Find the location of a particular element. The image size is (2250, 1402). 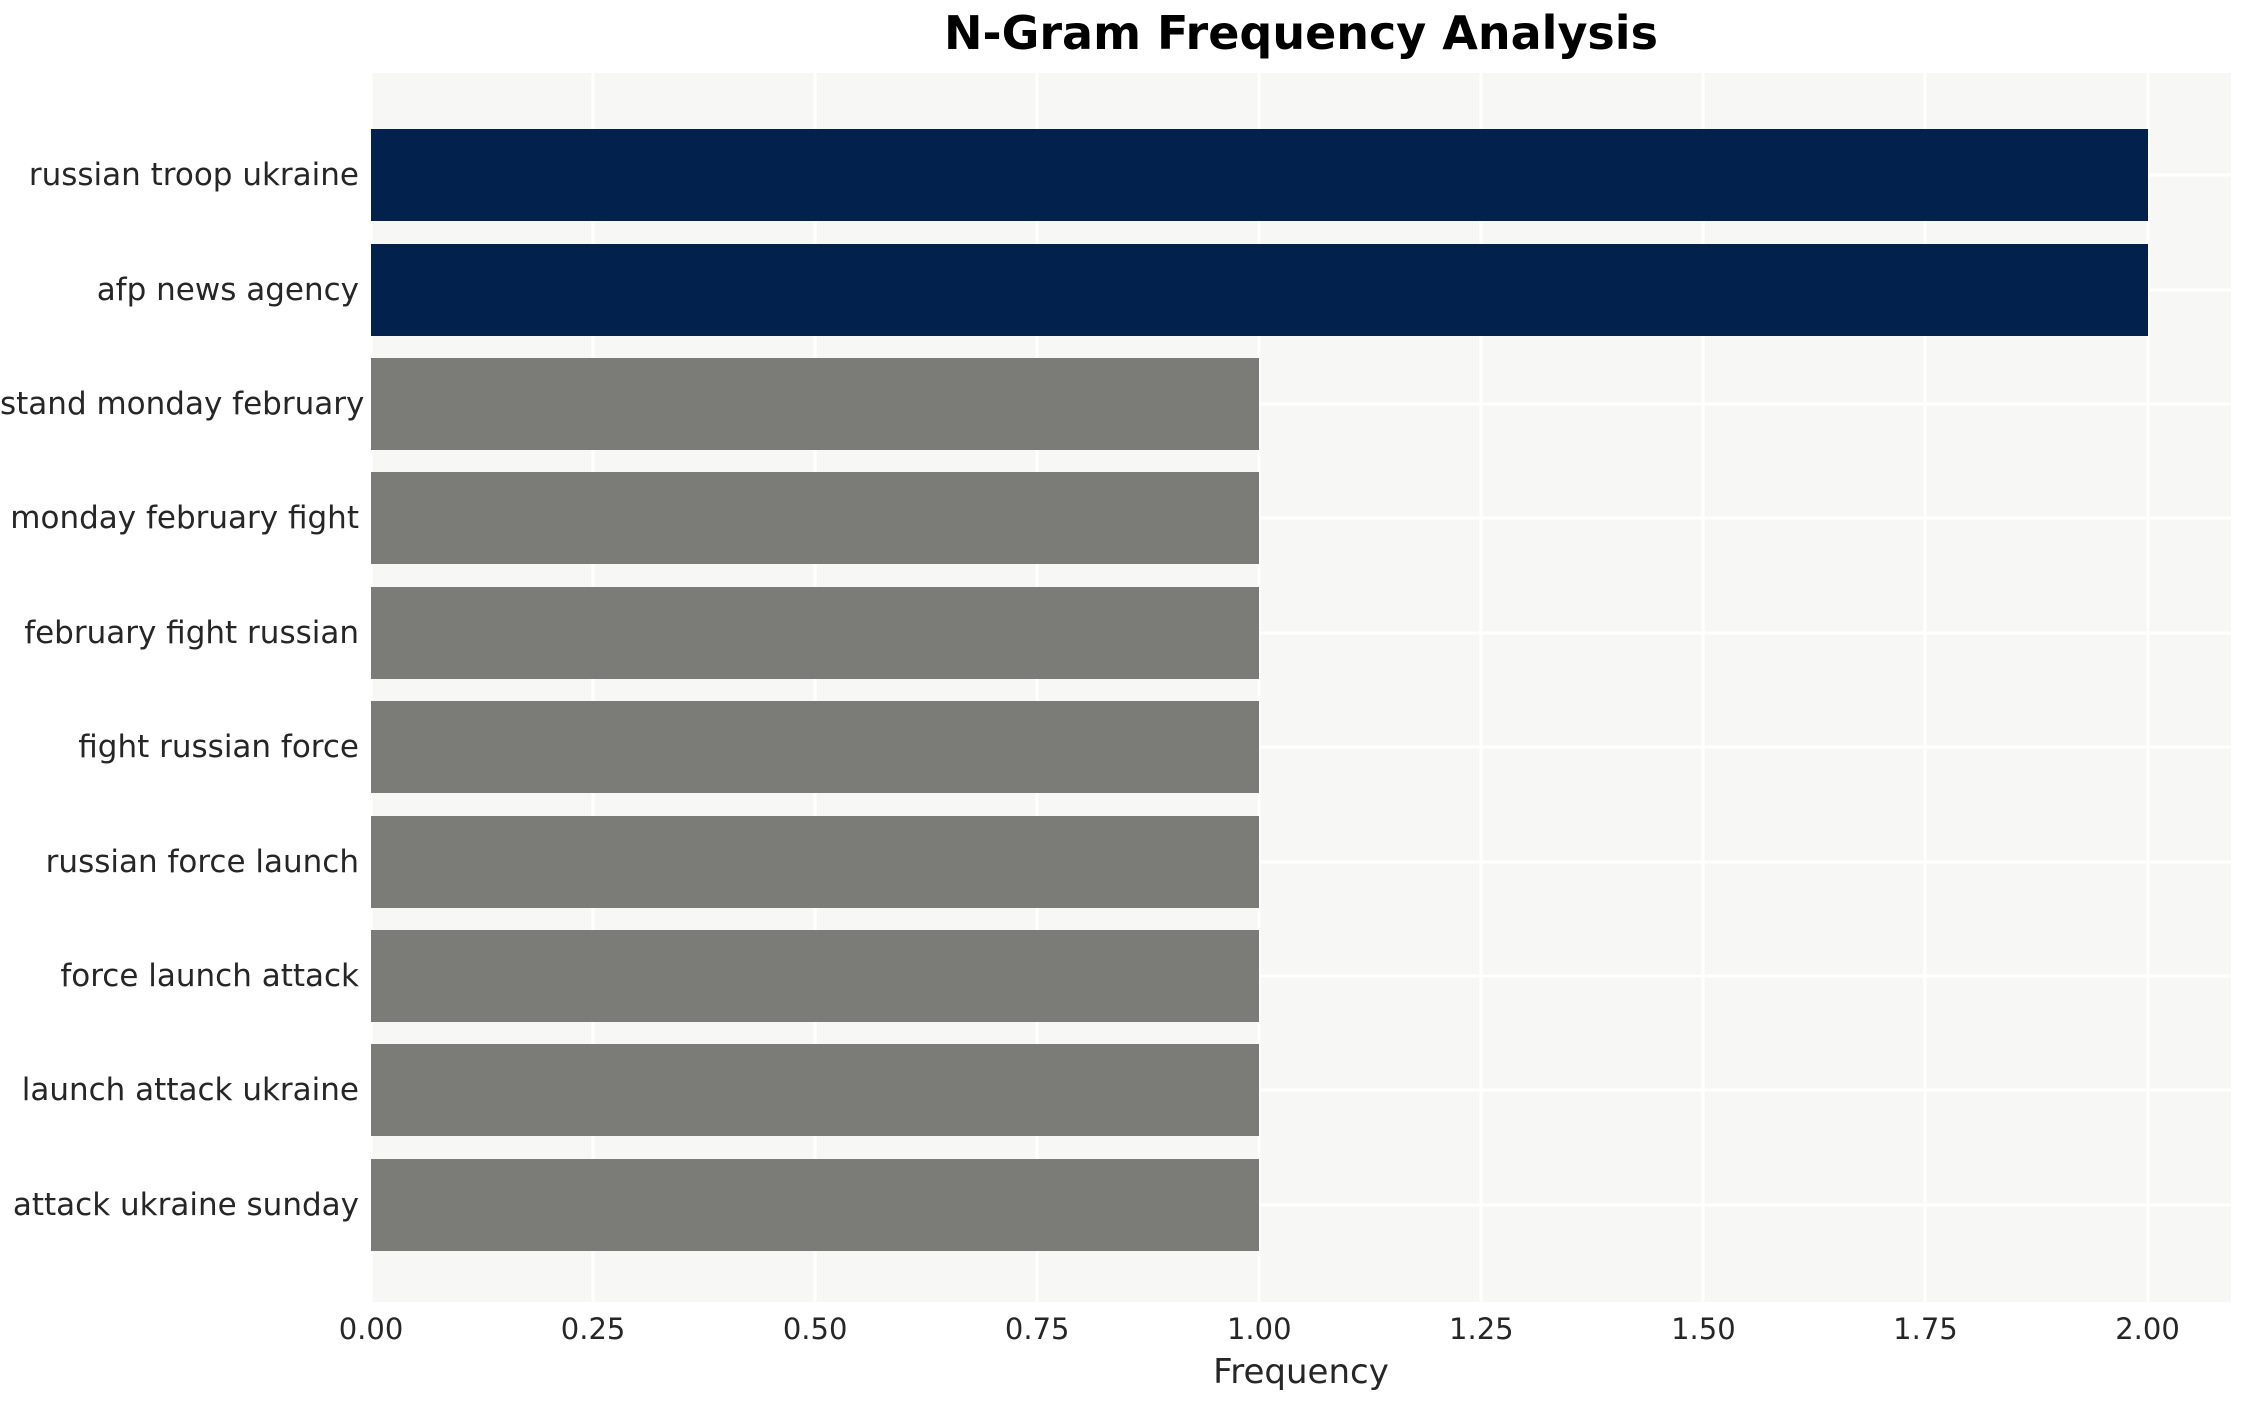

bar-row: february fight russian is located at coordinates (1115, 633).